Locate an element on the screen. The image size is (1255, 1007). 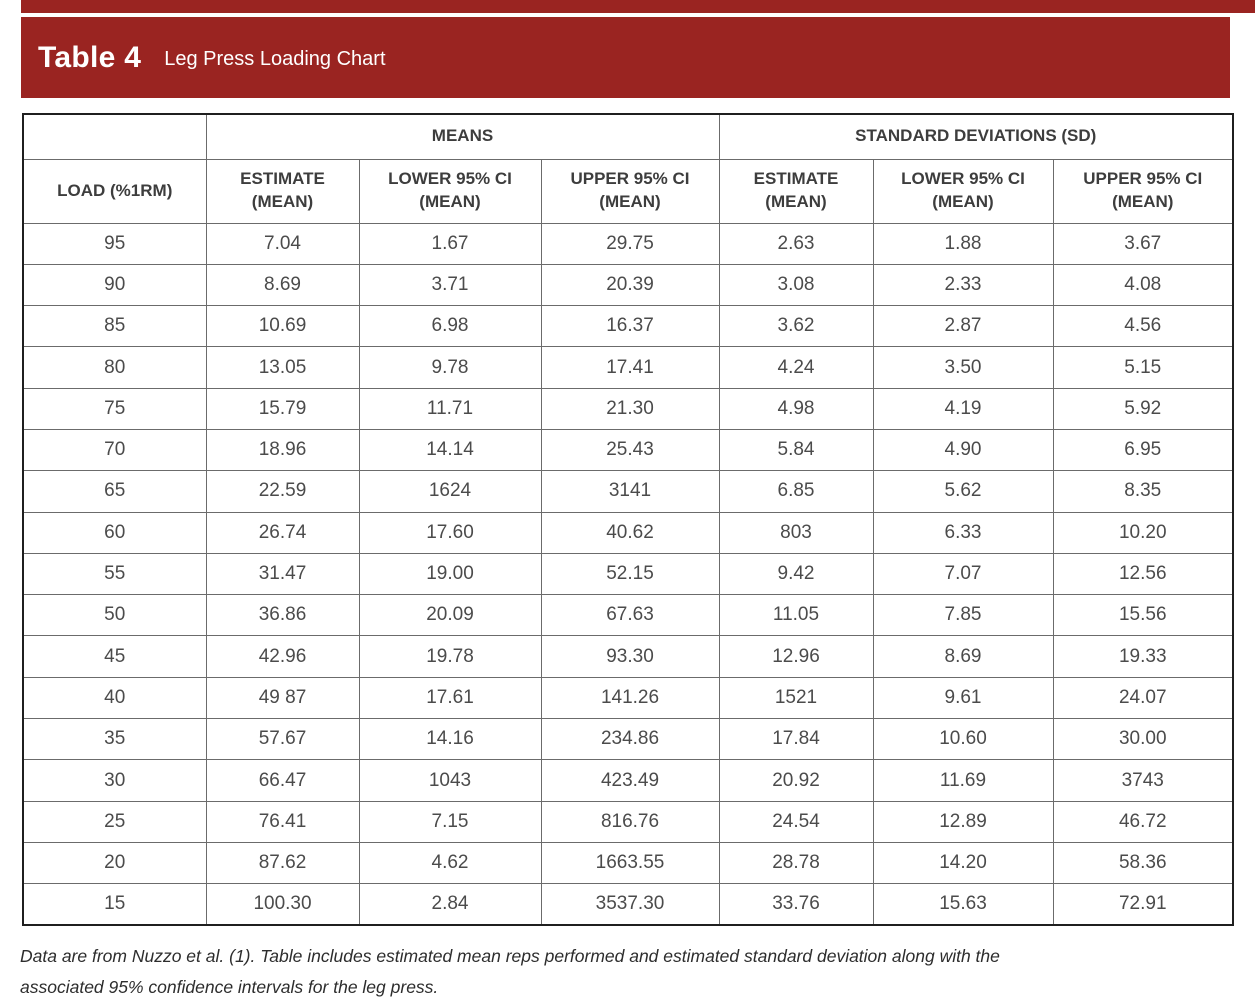
value-cell: 4.98 is located at coordinates (796, 408).